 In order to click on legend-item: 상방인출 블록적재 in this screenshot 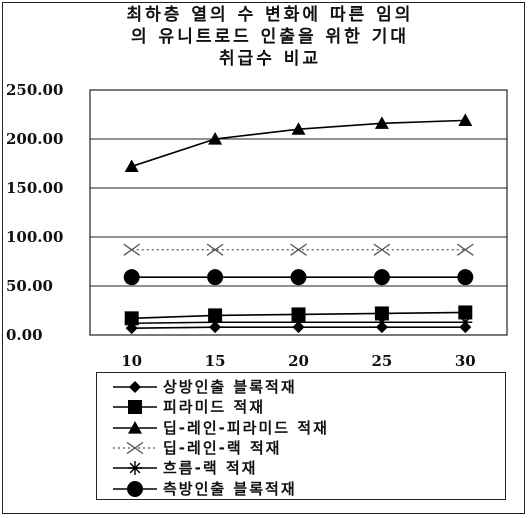, I will do `click(297, 387)`.